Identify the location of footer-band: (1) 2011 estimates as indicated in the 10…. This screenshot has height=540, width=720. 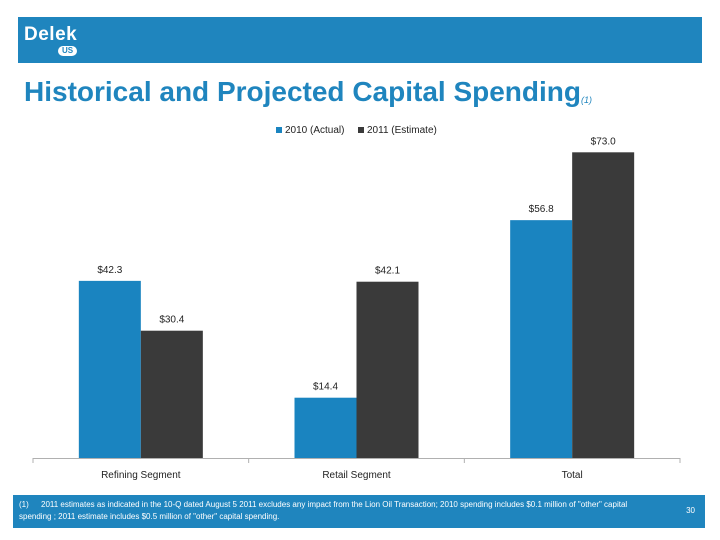
(359, 511).